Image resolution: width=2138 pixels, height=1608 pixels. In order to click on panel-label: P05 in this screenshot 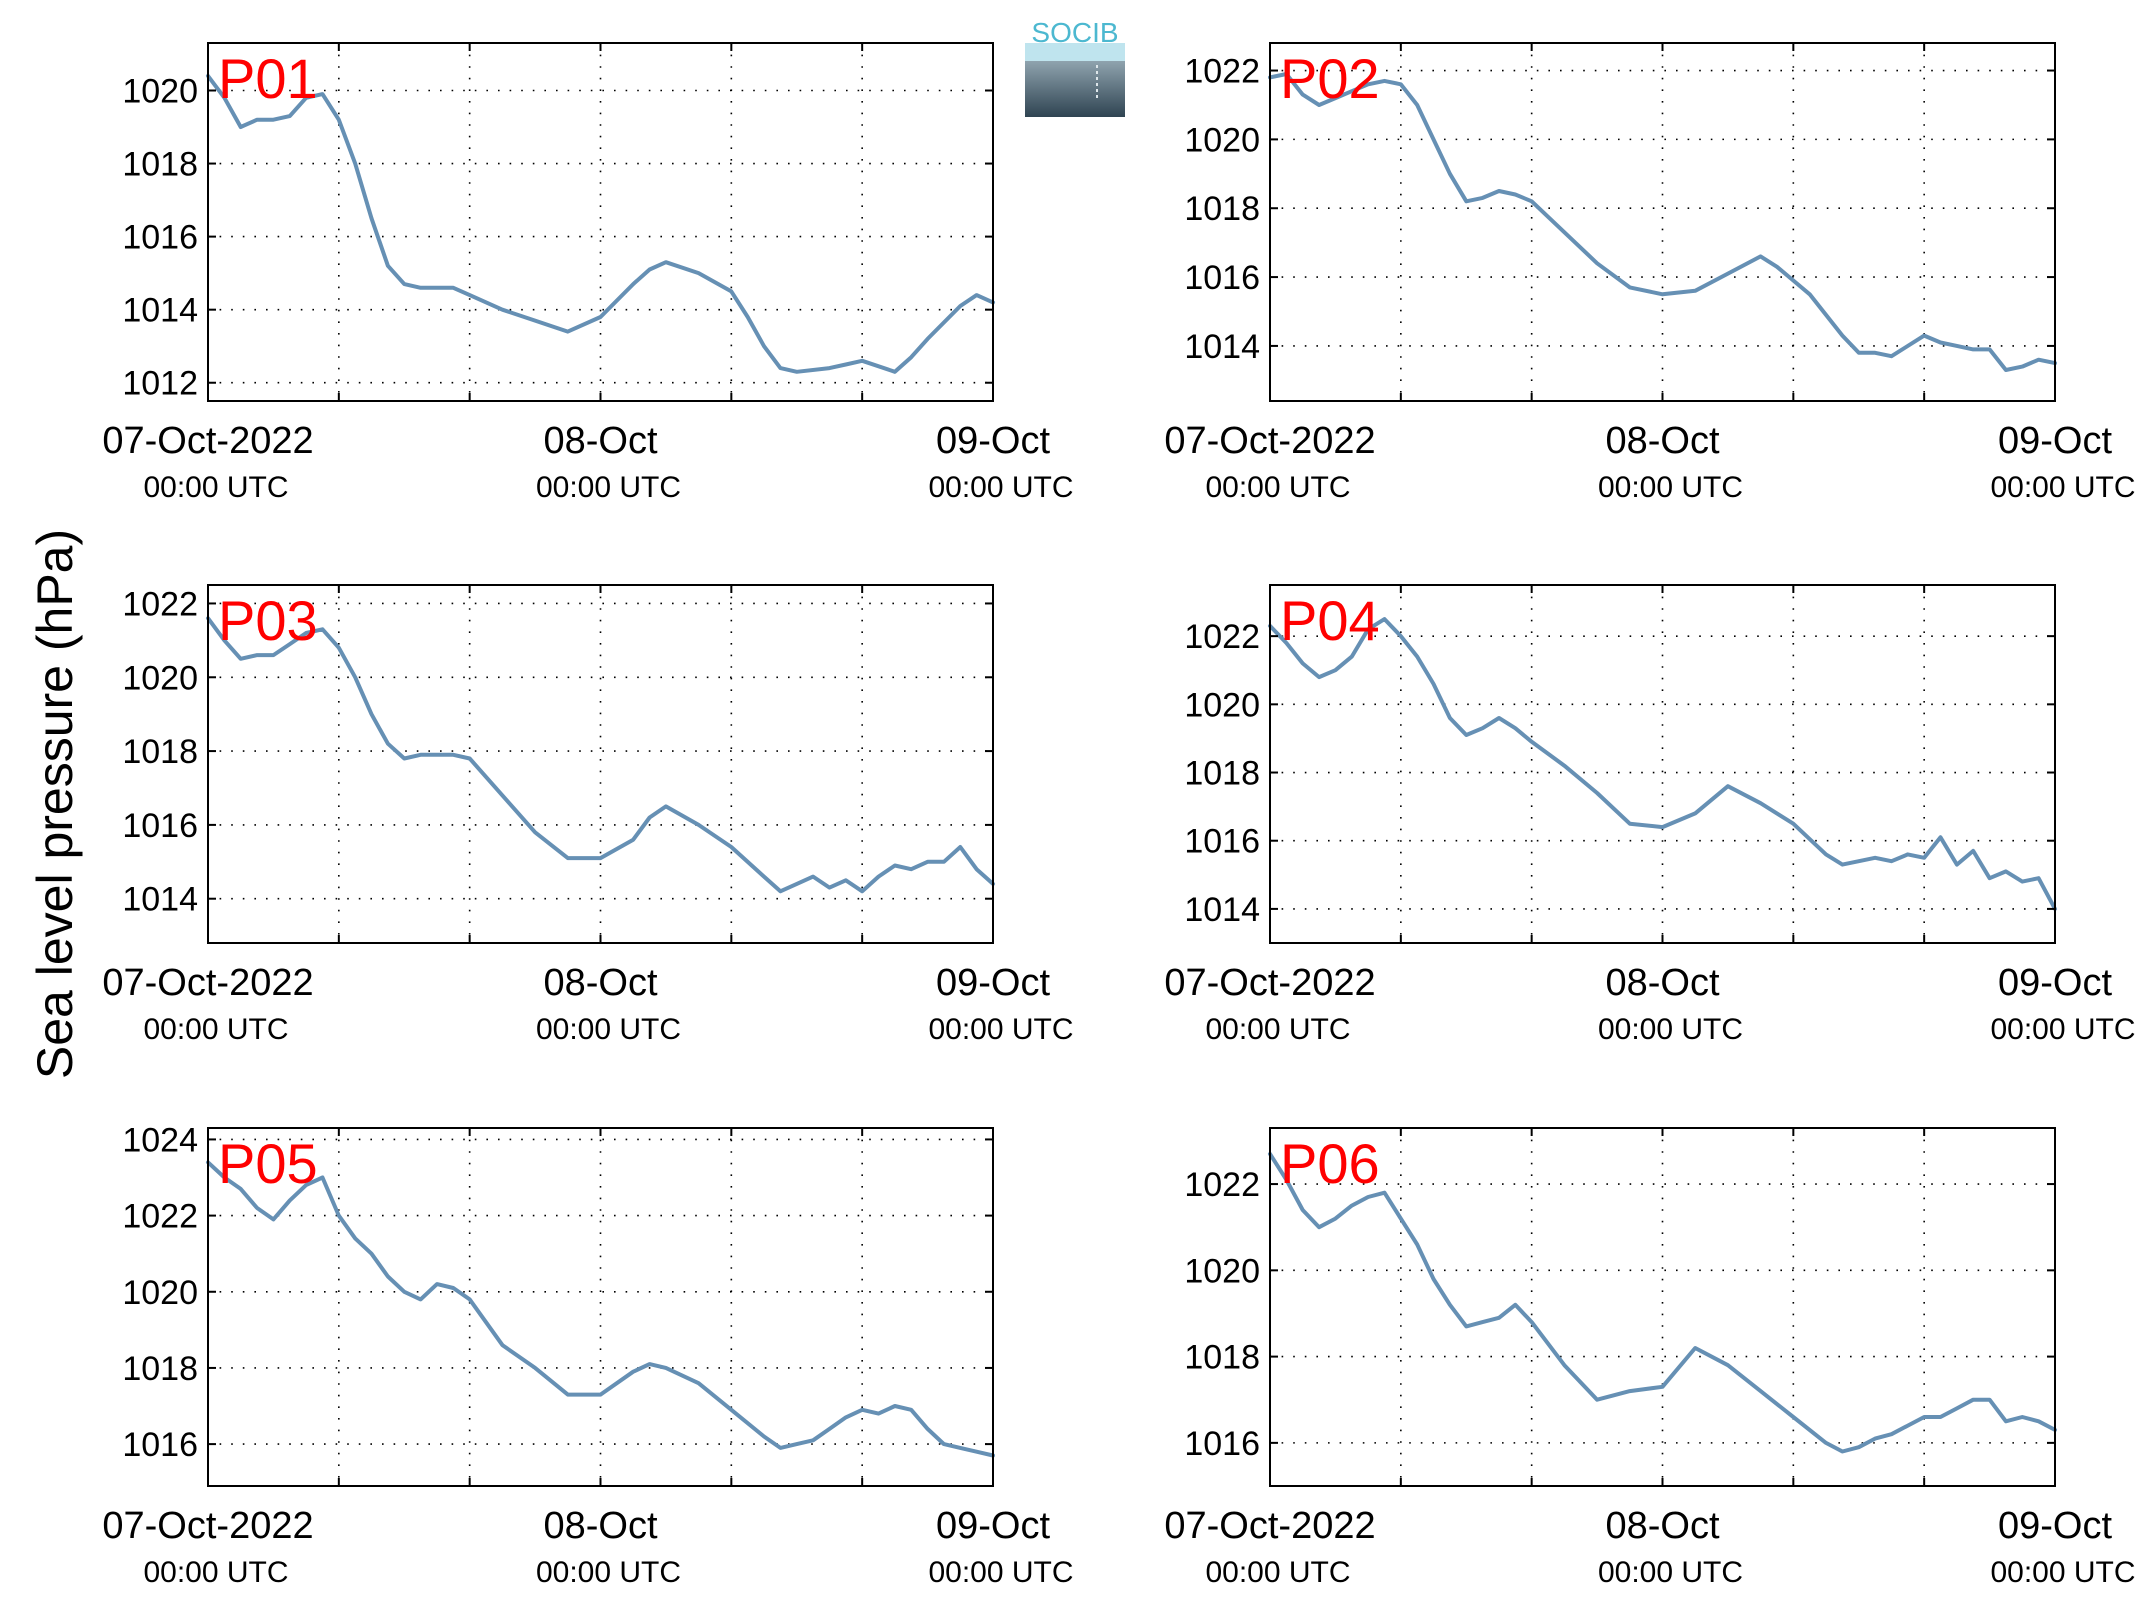, I will do `click(268, 1163)`.